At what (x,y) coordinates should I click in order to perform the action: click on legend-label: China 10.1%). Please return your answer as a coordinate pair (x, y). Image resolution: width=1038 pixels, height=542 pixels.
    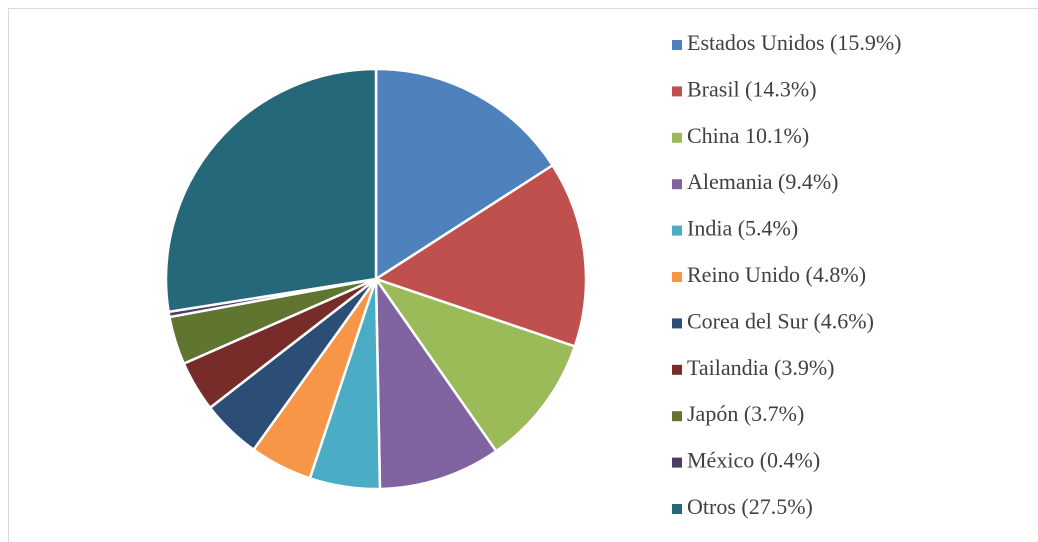
    Looking at the image, I should click on (748, 135).